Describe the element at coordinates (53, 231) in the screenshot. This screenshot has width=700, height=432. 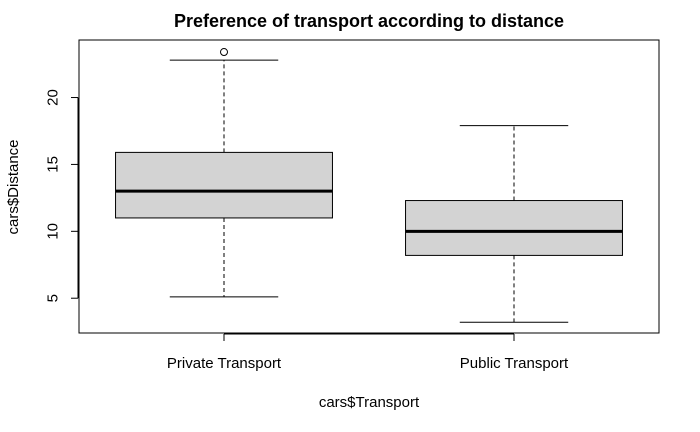
I see `y-tick-label: 10` at that location.